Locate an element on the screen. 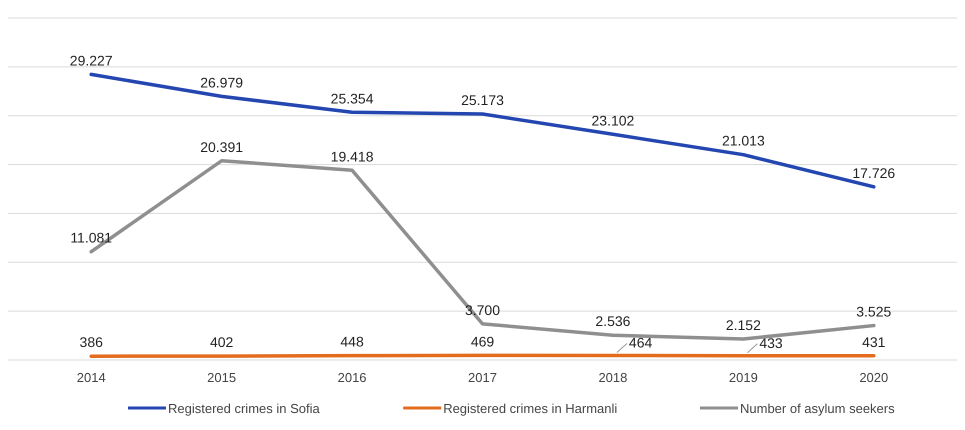 This screenshot has height=430, width=965. data-label: 21.013 is located at coordinates (743, 140).